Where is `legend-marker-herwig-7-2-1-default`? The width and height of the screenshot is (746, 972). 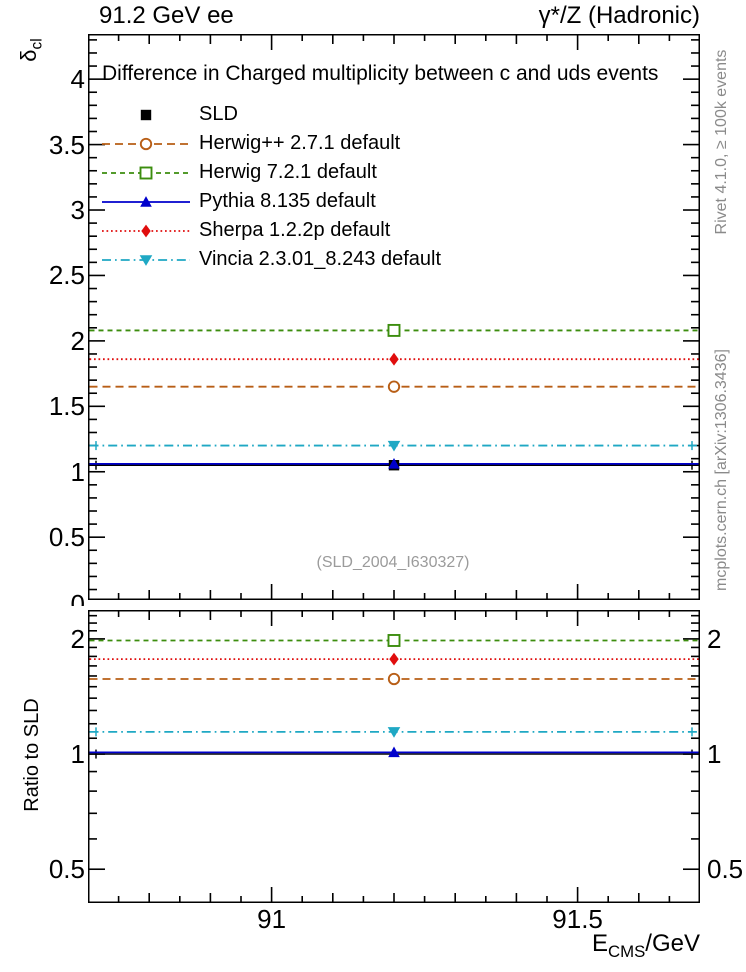 legend-marker-herwig-7-2-1-default is located at coordinates (146, 172).